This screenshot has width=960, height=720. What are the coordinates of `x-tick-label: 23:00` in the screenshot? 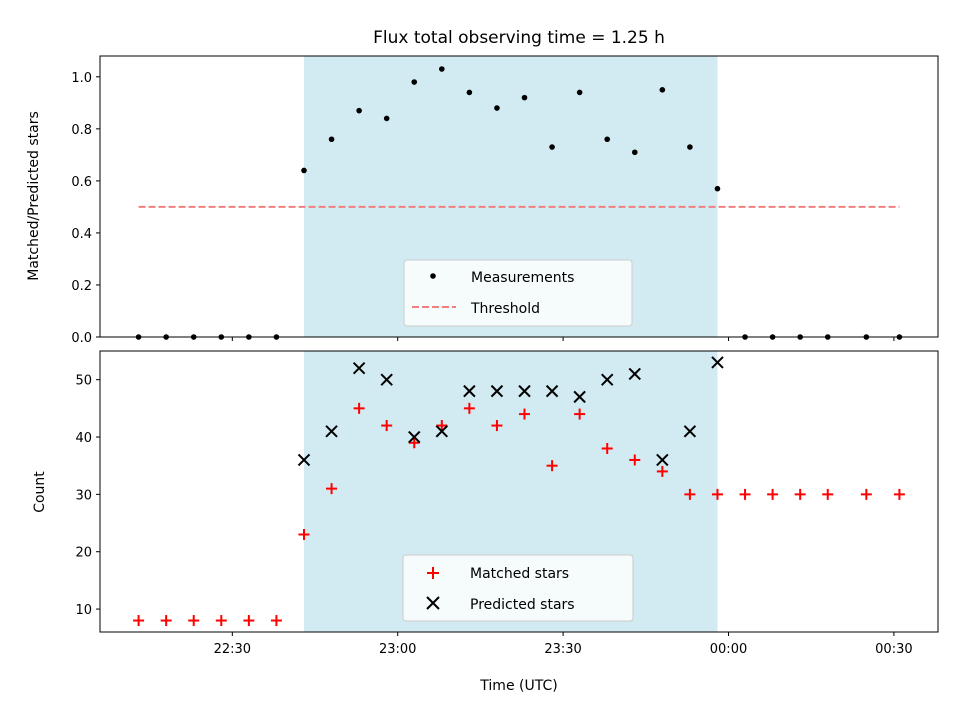 It's located at (397, 649).